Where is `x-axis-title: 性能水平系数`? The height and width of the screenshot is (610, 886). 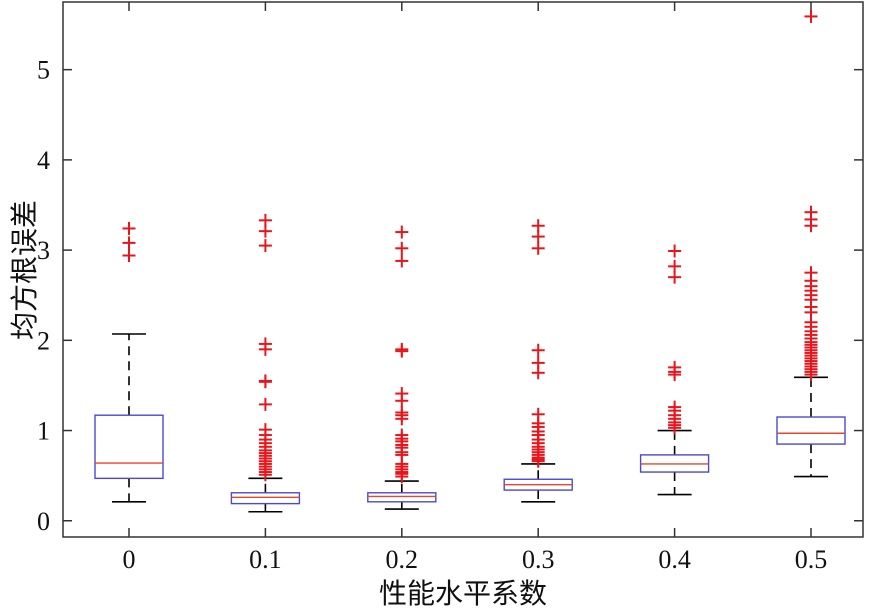
x-axis-title: 性能水平系数 is located at coordinates (463, 593).